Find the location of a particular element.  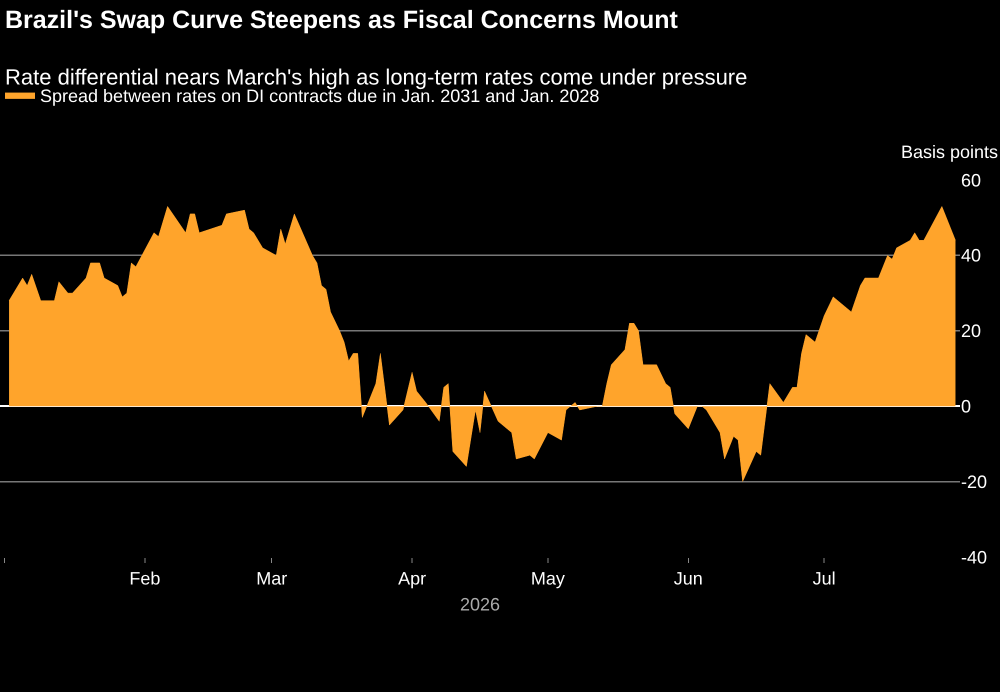

x-tick-label: Mar is located at coordinates (272, 578).